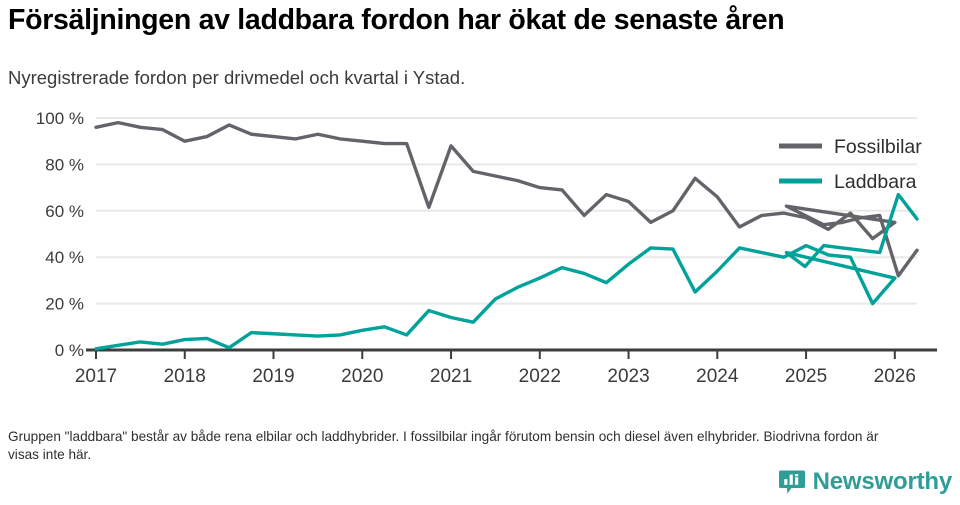 This screenshot has height=505, width=960. I want to click on legend-label-laddbara: Laddbara, so click(875, 182).